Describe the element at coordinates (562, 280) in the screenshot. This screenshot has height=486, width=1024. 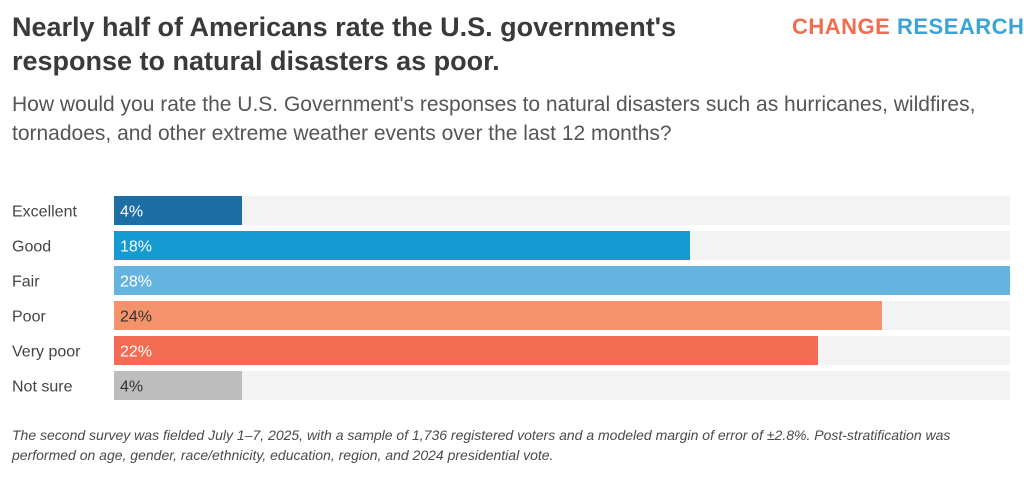
I see `bar-fair` at that location.